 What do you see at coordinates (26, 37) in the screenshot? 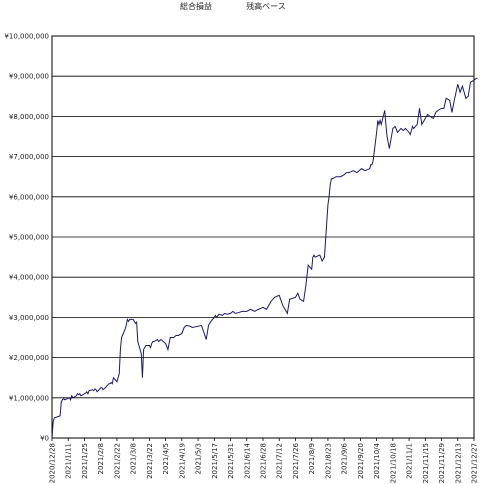
I see `y-tick-label-10: ¥10,000,000` at bounding box center [26, 37].